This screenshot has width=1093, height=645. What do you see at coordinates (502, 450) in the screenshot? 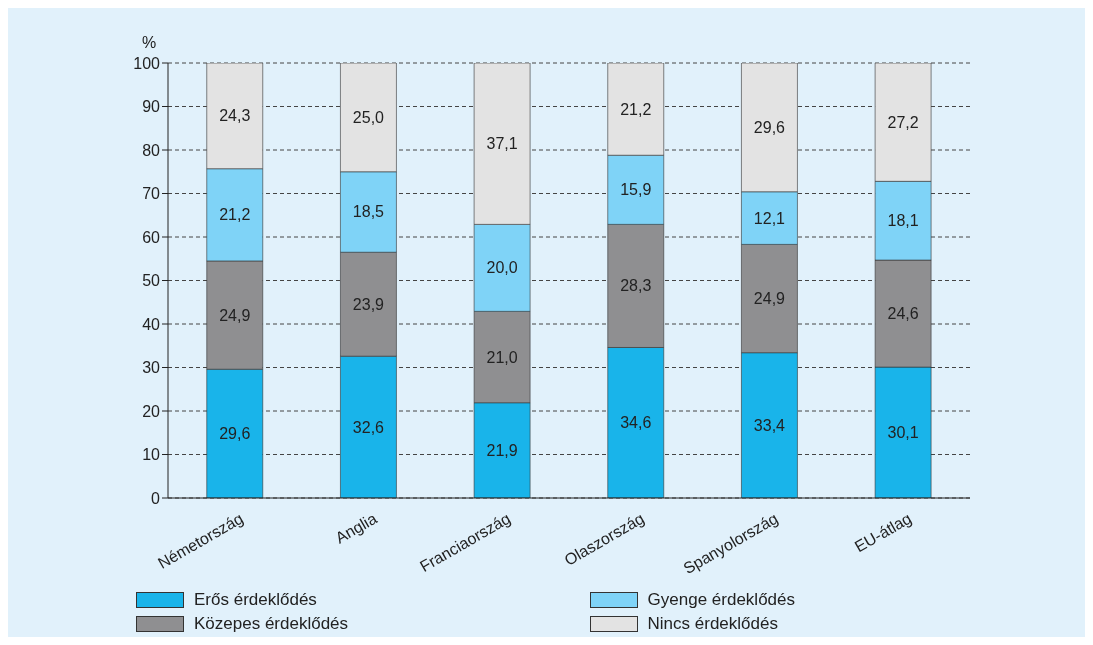
I see `data-label: 21,9` at bounding box center [502, 450].